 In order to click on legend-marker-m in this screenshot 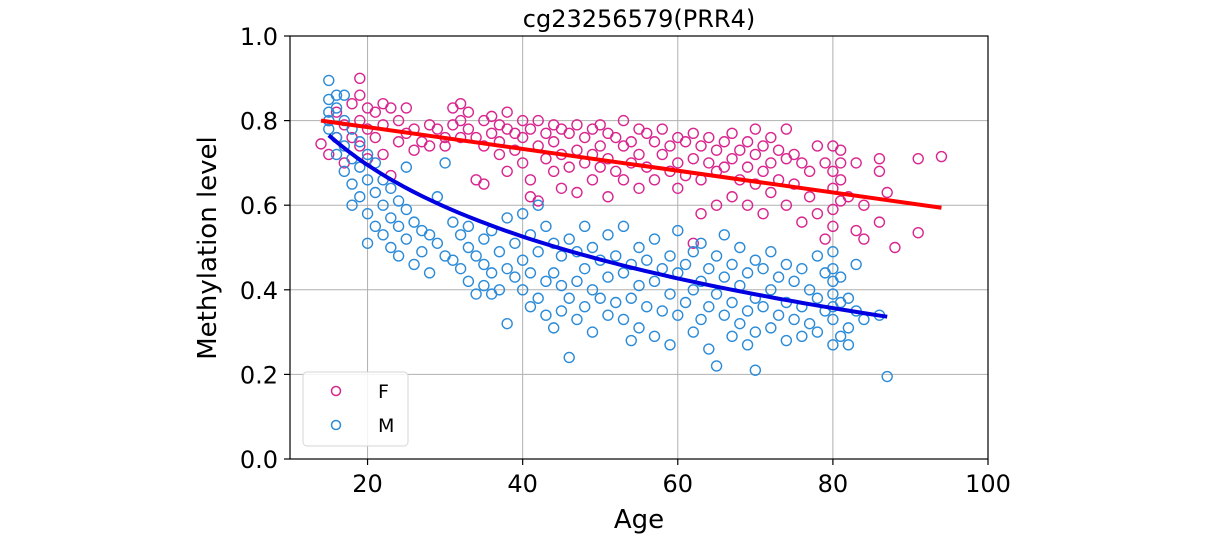, I will do `click(336, 425)`.